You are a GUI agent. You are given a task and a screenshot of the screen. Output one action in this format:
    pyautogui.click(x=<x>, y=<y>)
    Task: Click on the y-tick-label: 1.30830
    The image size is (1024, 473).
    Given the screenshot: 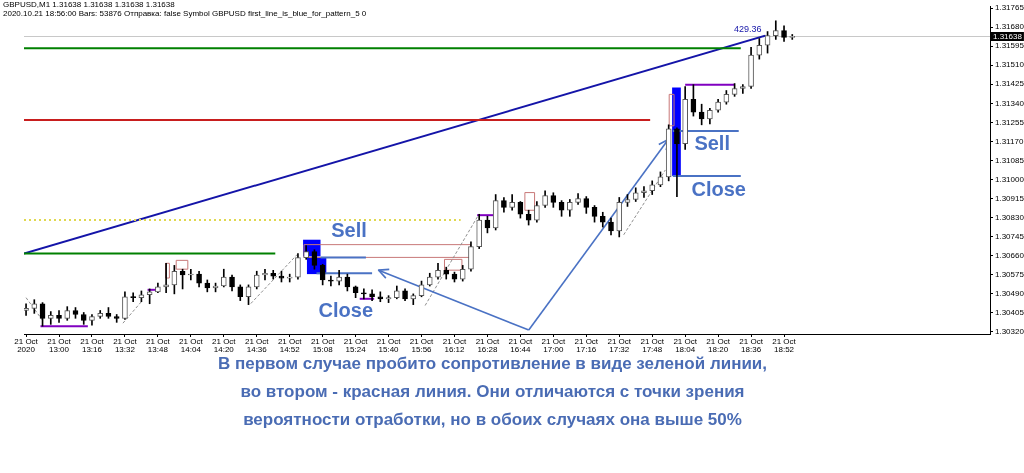 What is the action you would take?
    pyautogui.click(x=1009, y=217)
    